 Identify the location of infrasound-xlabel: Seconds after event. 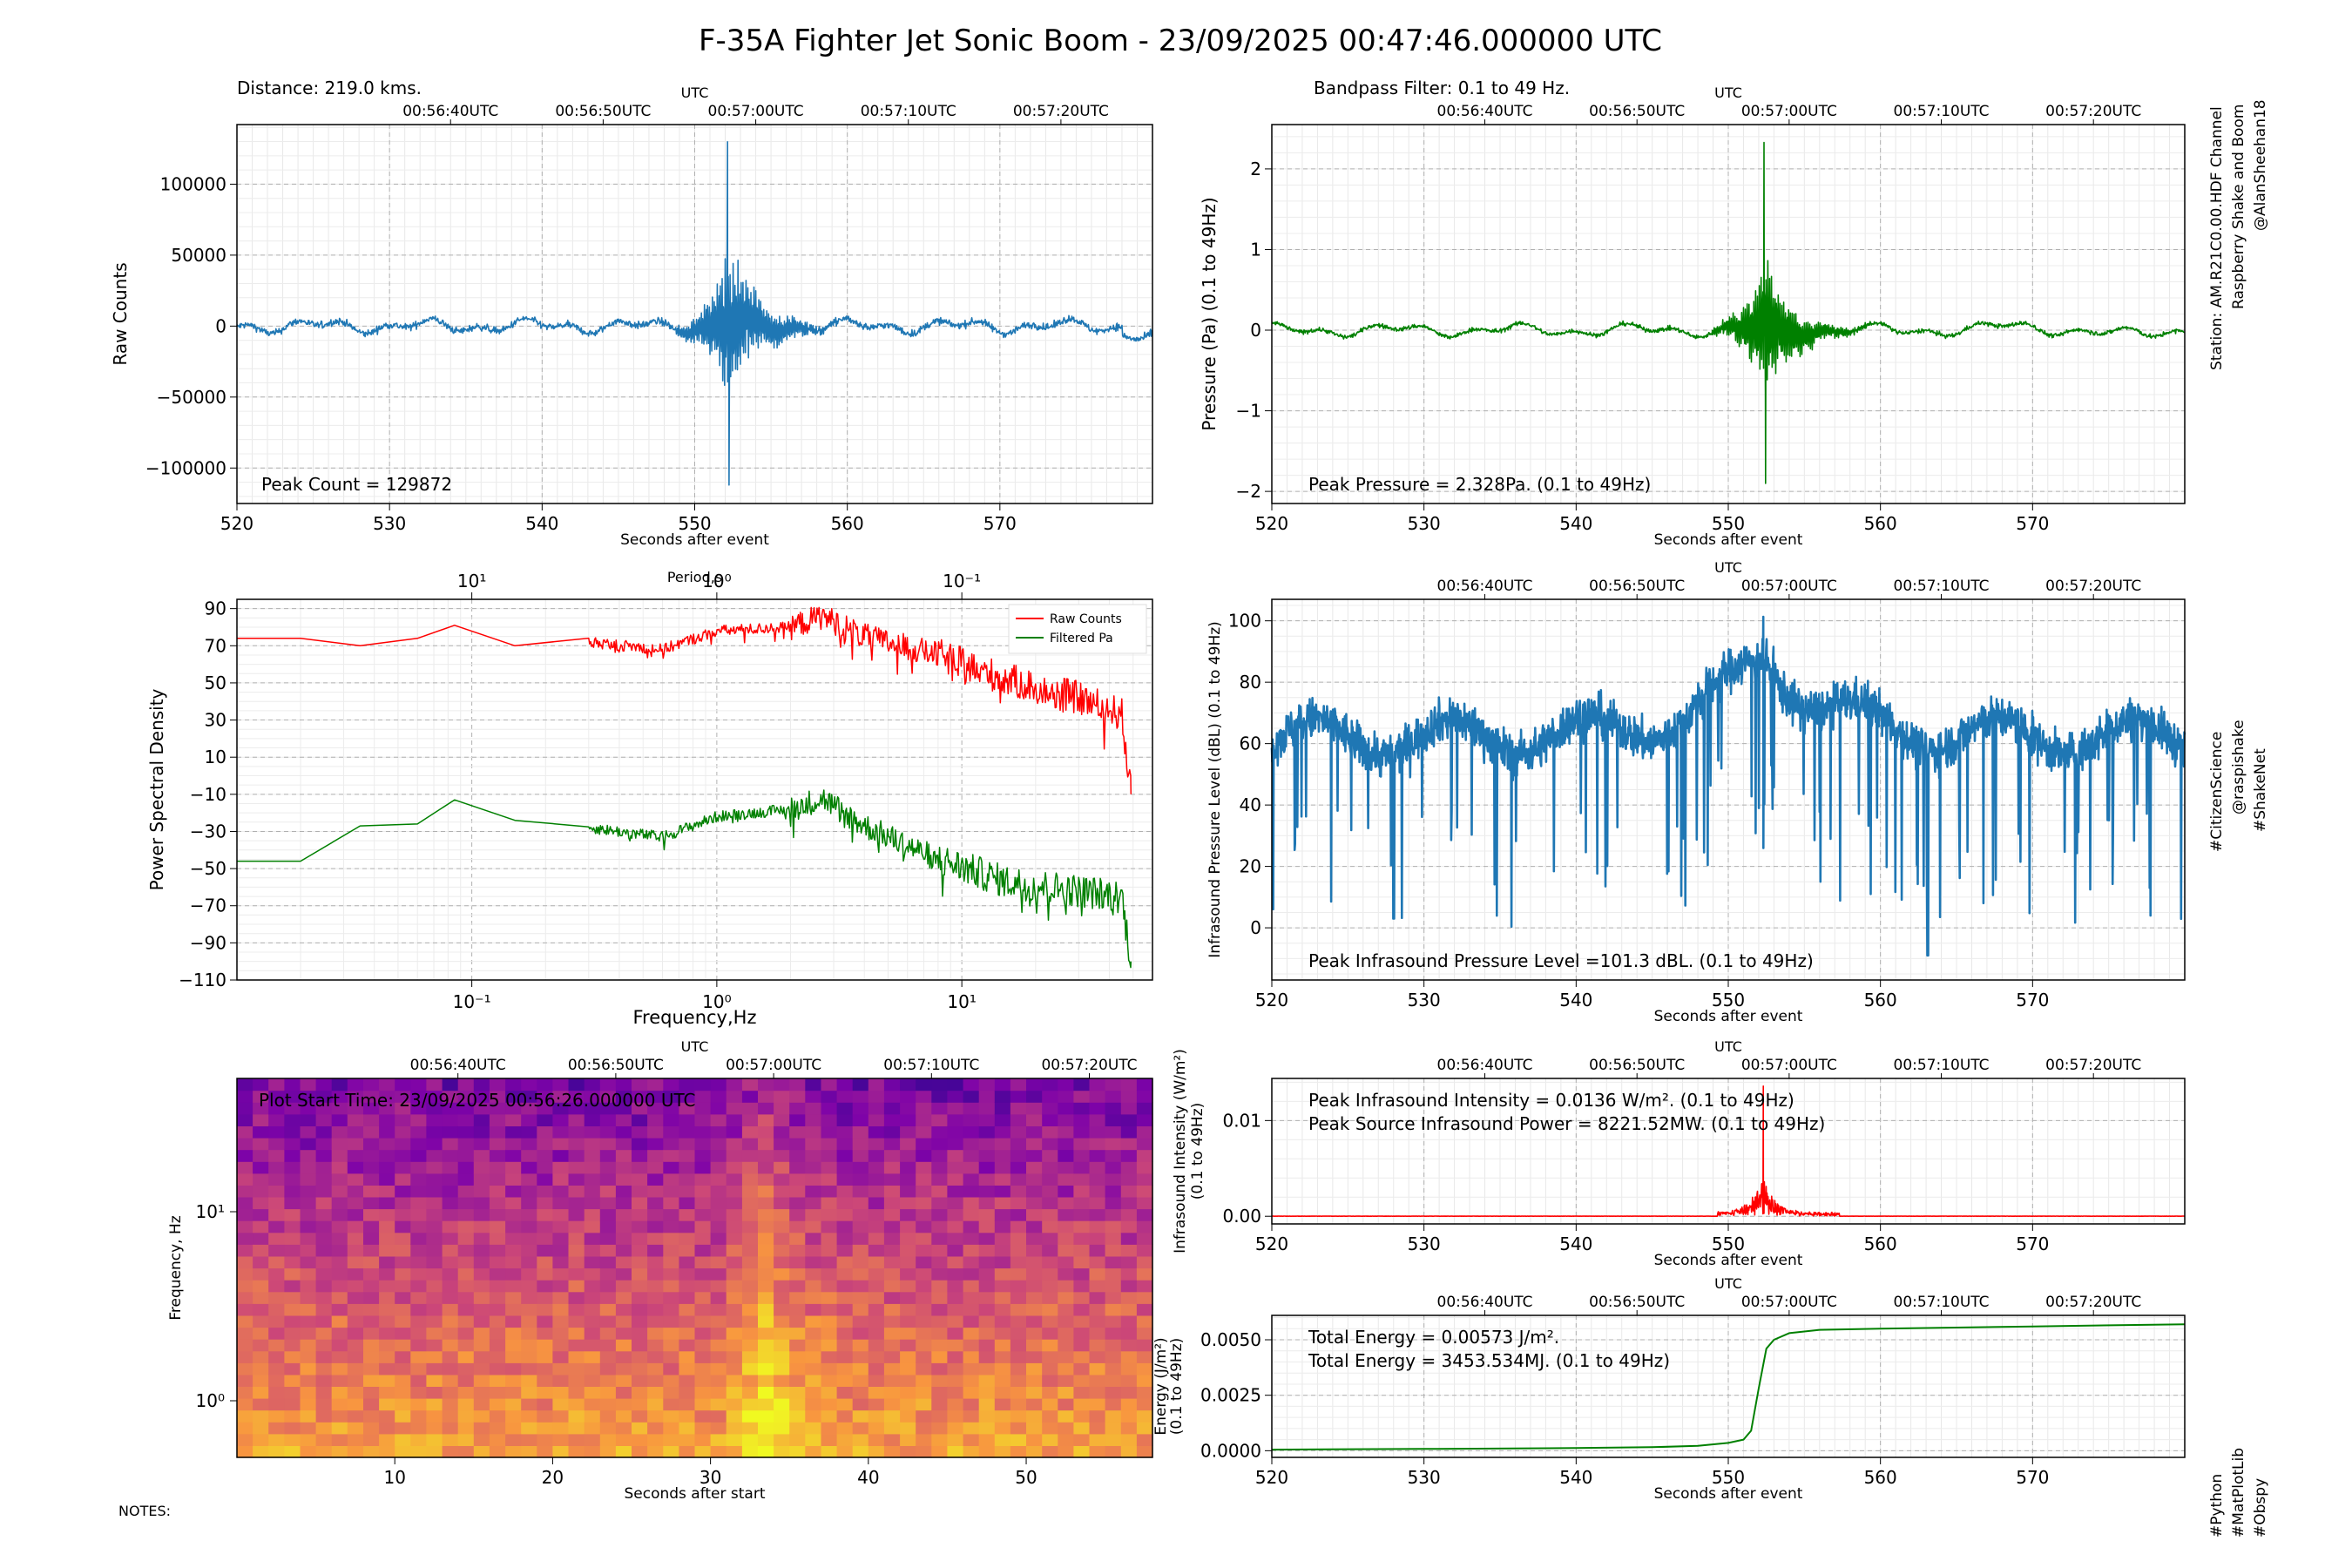
(1728, 1016).